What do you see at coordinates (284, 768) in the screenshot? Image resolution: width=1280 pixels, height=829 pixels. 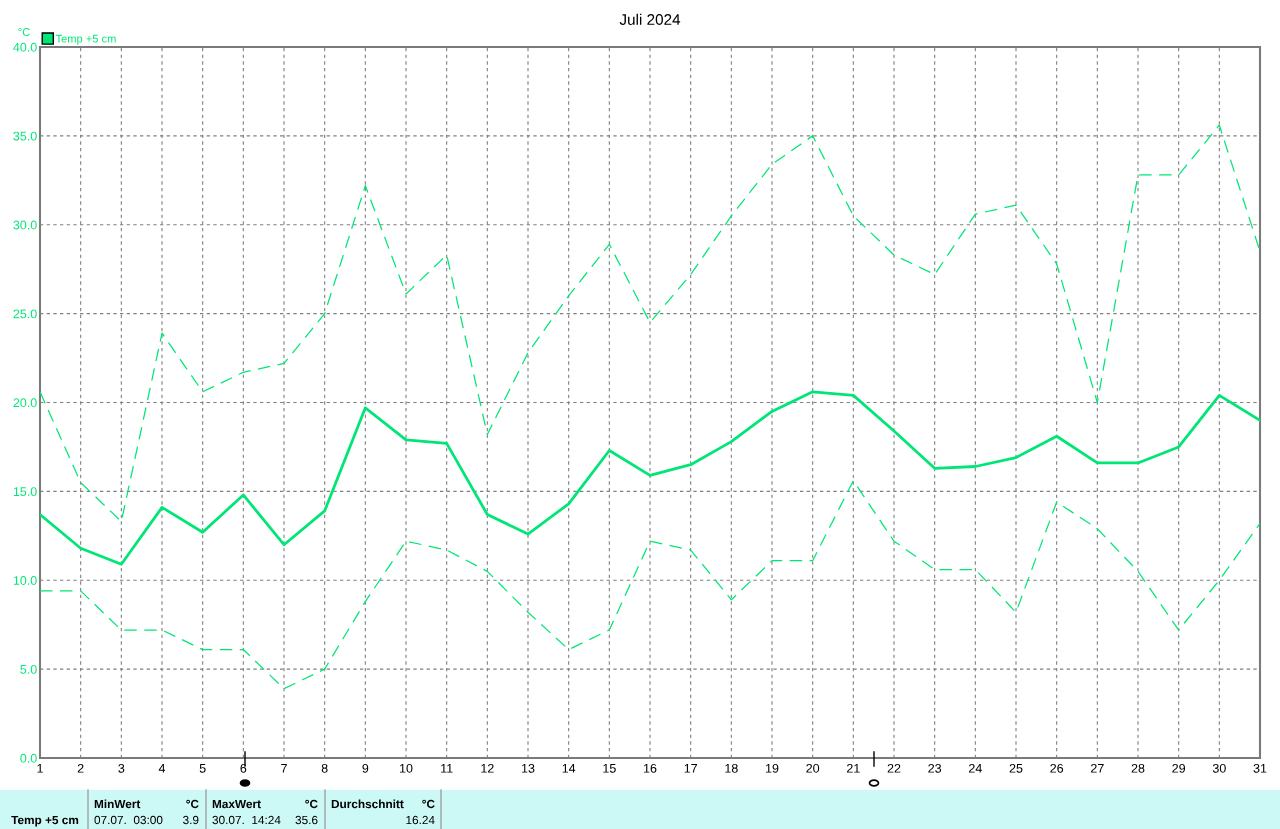 I see `x-tick-label: 7` at bounding box center [284, 768].